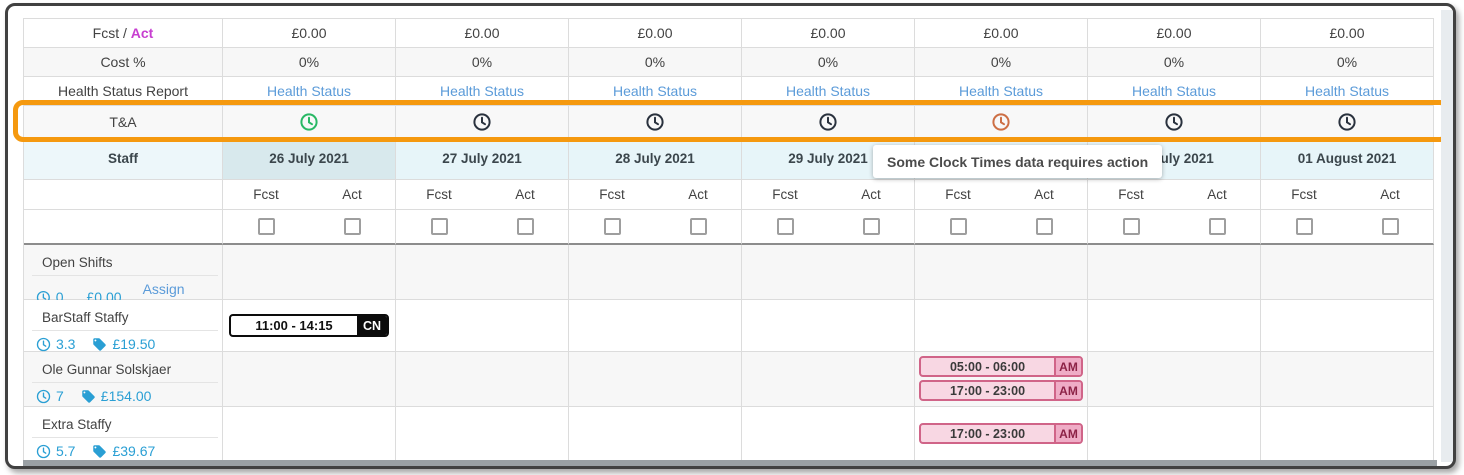  I want to click on date-header-28-july: 28 July 2021, so click(655, 159).